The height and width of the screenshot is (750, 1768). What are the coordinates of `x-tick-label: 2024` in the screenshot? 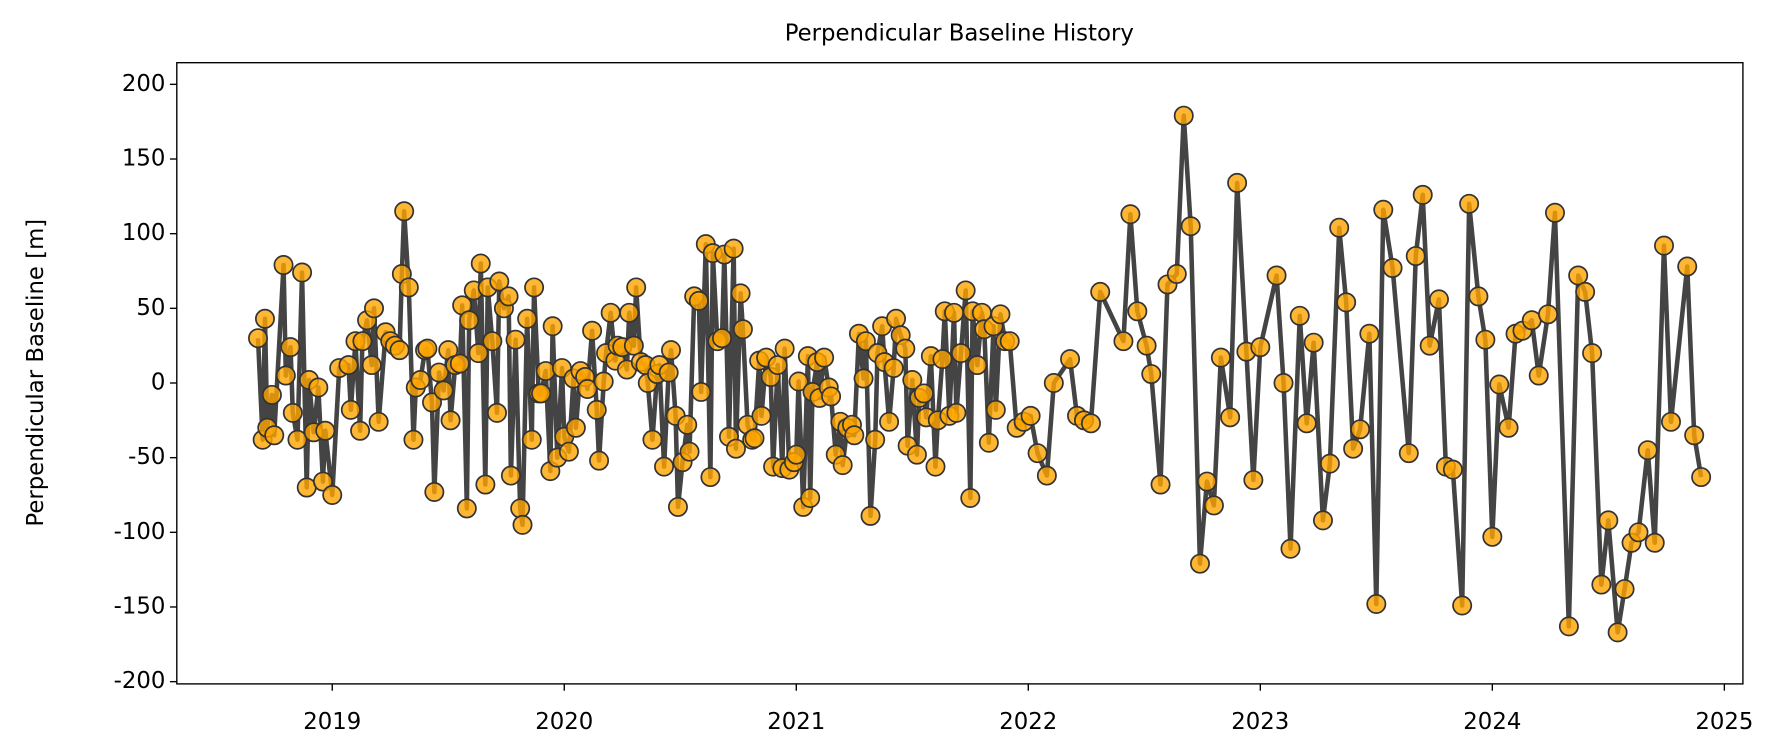 It's located at (1492, 722).